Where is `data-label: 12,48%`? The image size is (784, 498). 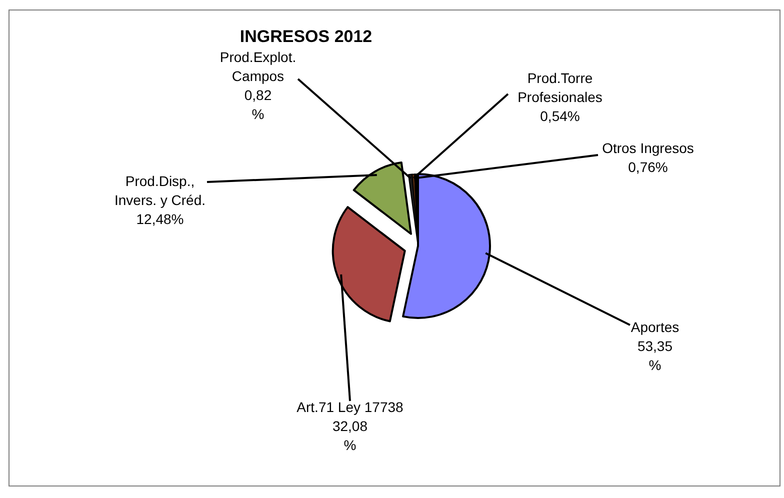 data-label: 12,48% is located at coordinates (160, 219).